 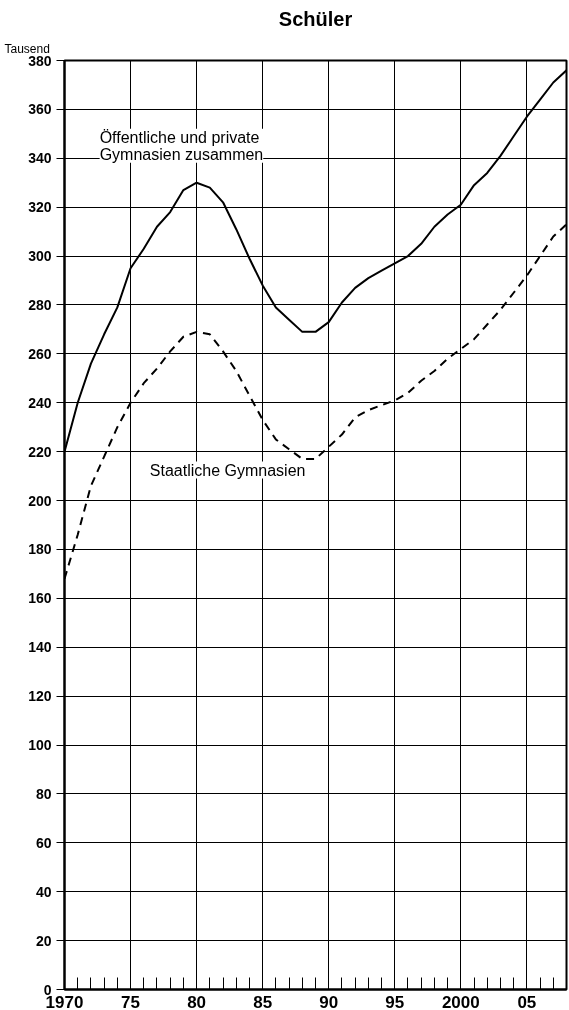 I want to click on y-tick-label: 220, so click(x=40, y=451).